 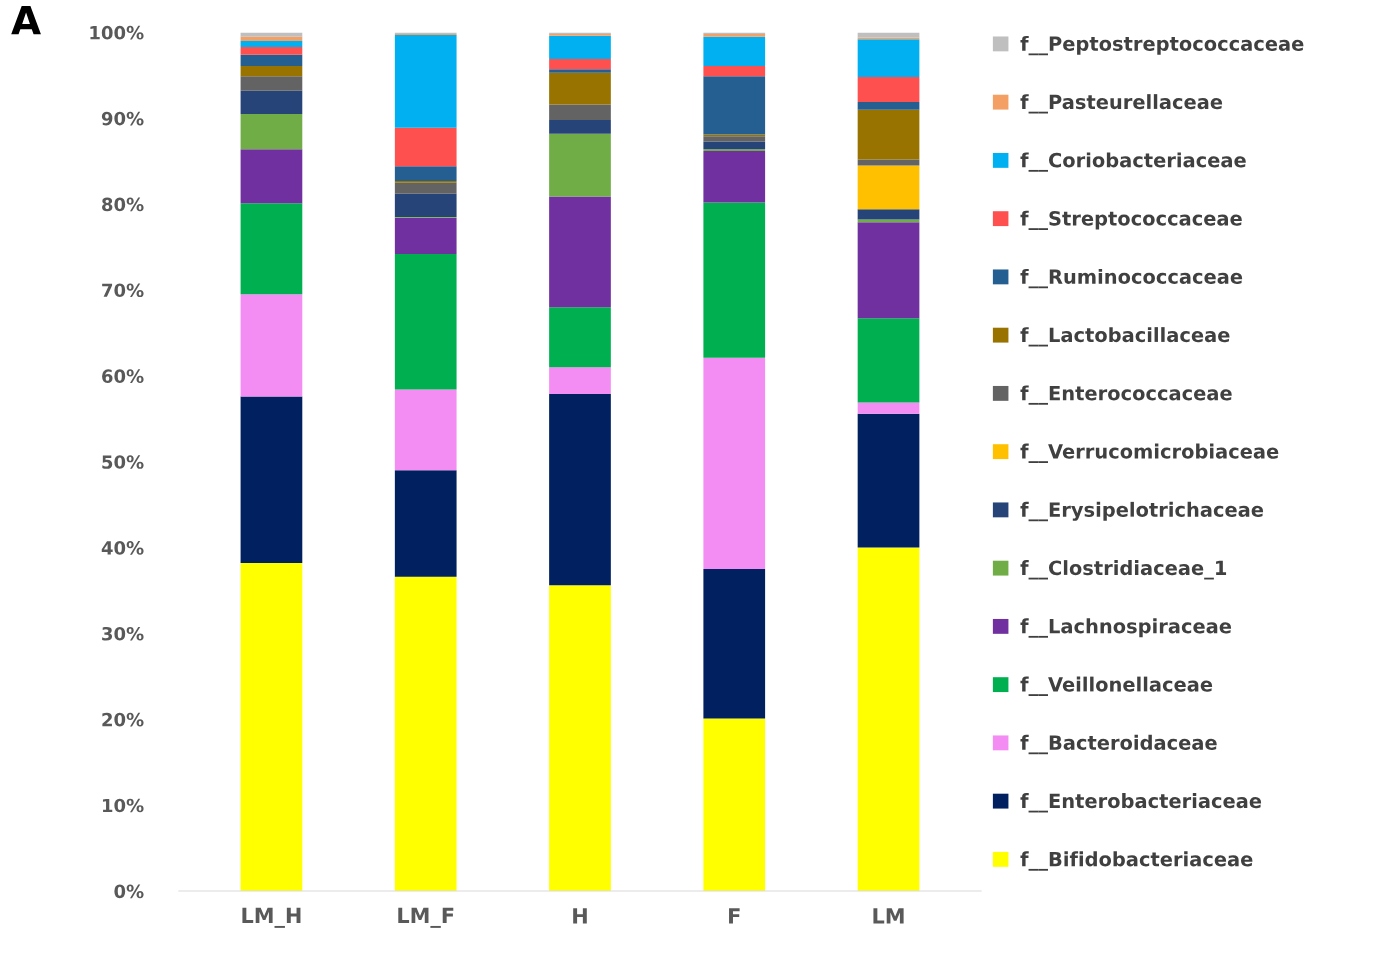 What do you see at coordinates (122, 548) in the screenshot?
I see `y-tick-label: 40%` at bounding box center [122, 548].